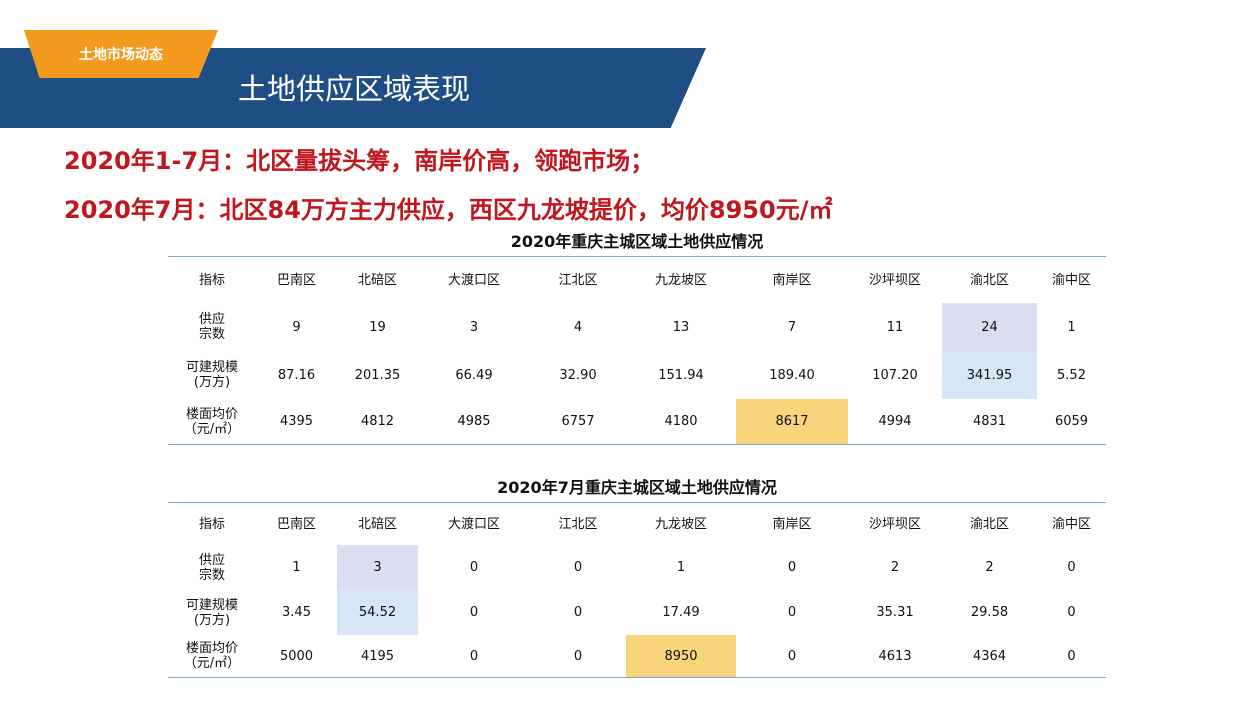 This screenshot has width=1250, height=703. Describe the element at coordinates (681, 656) in the screenshot. I see `highlight-cell: 8950` at that location.